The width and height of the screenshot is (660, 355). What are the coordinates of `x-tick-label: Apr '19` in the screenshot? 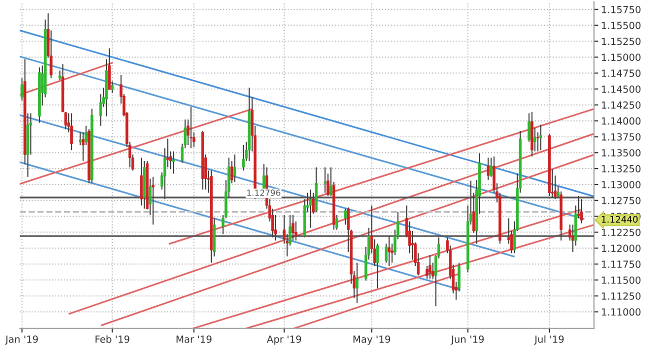 It's located at (284, 340).